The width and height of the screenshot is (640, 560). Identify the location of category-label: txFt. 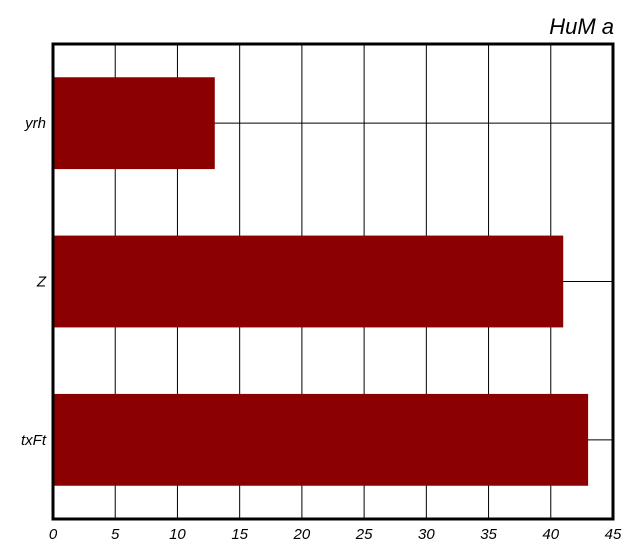
(34, 440).